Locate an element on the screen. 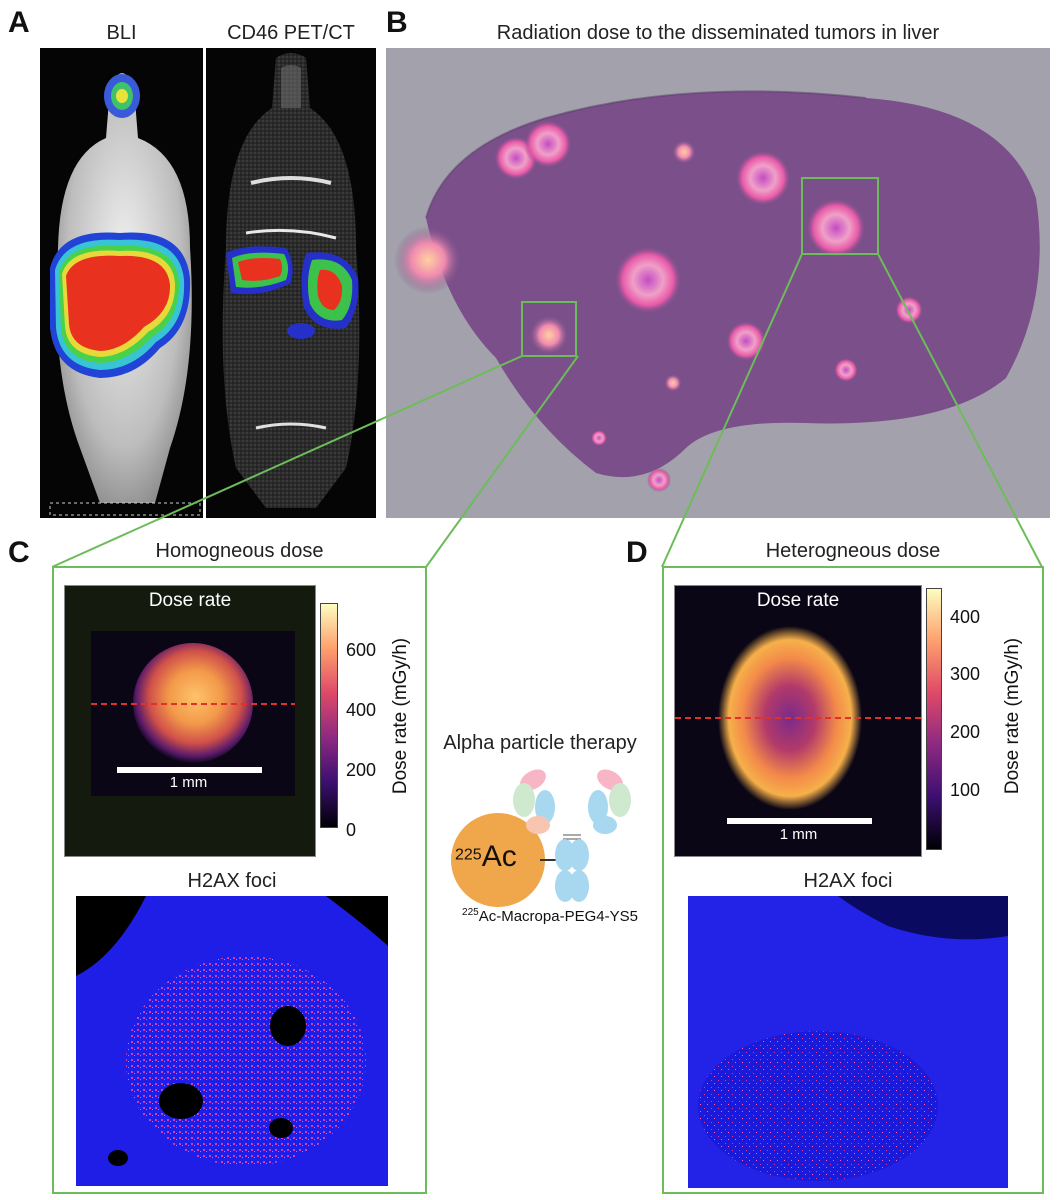 The width and height of the screenshot is (1059, 1200). panel-c-tick-600: 600 is located at coordinates (361, 650).